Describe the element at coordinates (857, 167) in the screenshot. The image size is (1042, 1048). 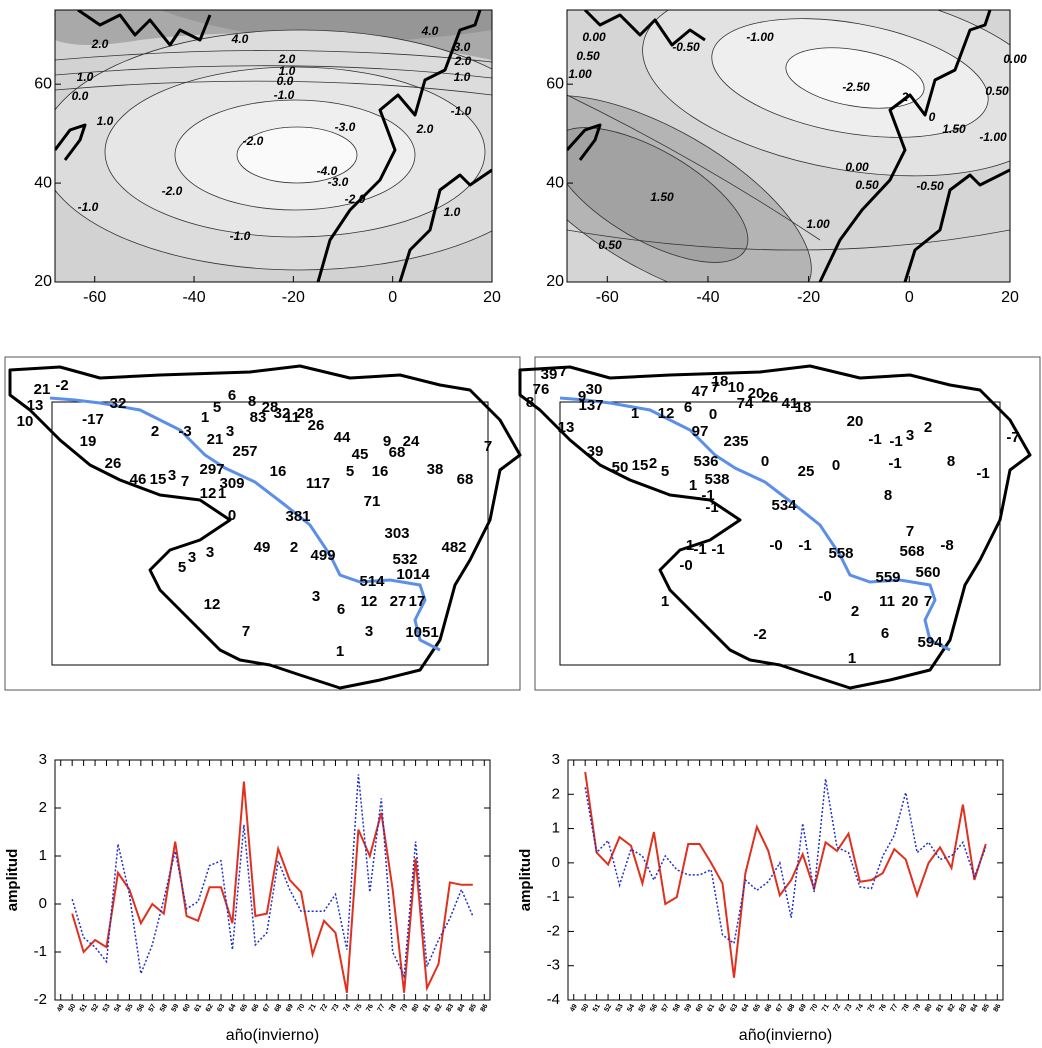
I see `contour-label: 0.00` at that location.